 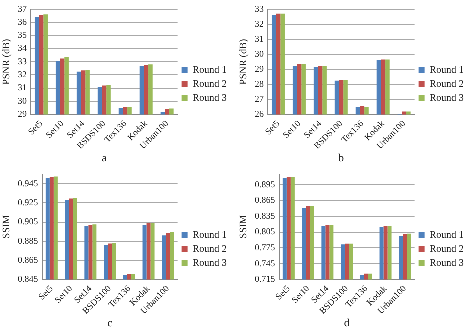 I want to click on y-tick-label: 0.845, so click(x=28, y=279).